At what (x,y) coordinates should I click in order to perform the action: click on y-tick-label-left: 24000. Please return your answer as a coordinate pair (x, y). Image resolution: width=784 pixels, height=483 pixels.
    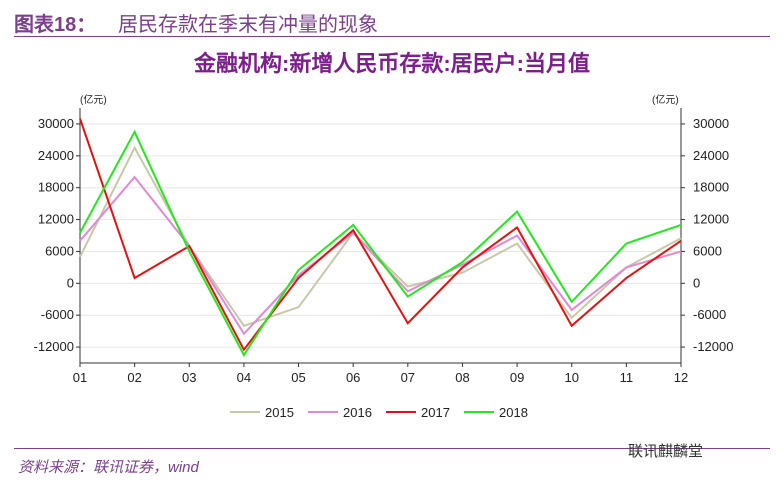
    Looking at the image, I should click on (56, 155).